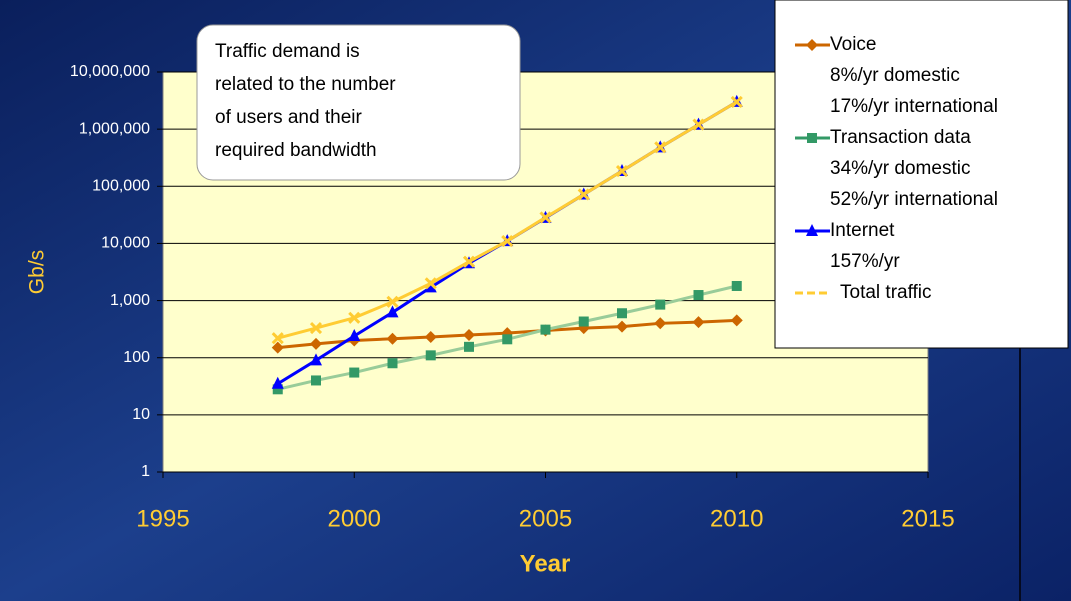 The height and width of the screenshot is (601, 1071). What do you see at coordinates (862, 230) in the screenshot?
I see `legend-label: Internet` at bounding box center [862, 230].